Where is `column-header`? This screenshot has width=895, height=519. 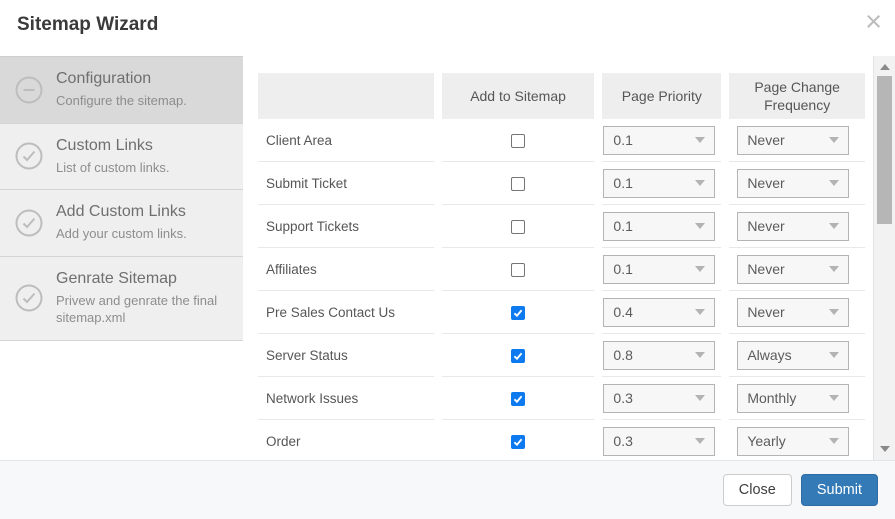
column-header is located at coordinates (346, 96).